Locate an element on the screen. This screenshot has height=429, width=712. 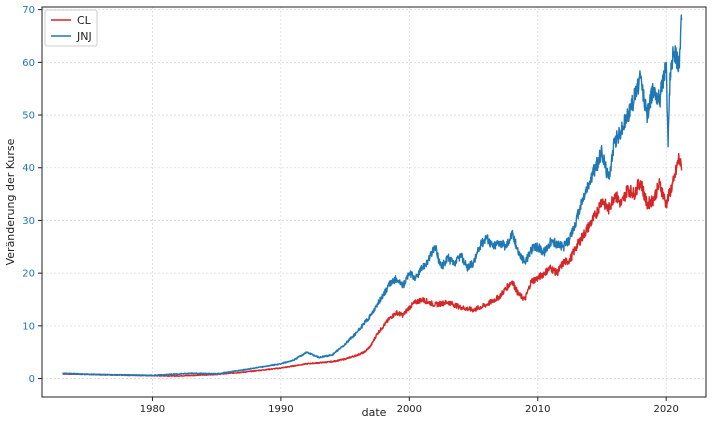
y-tick-label: 20 is located at coordinates (28, 274).